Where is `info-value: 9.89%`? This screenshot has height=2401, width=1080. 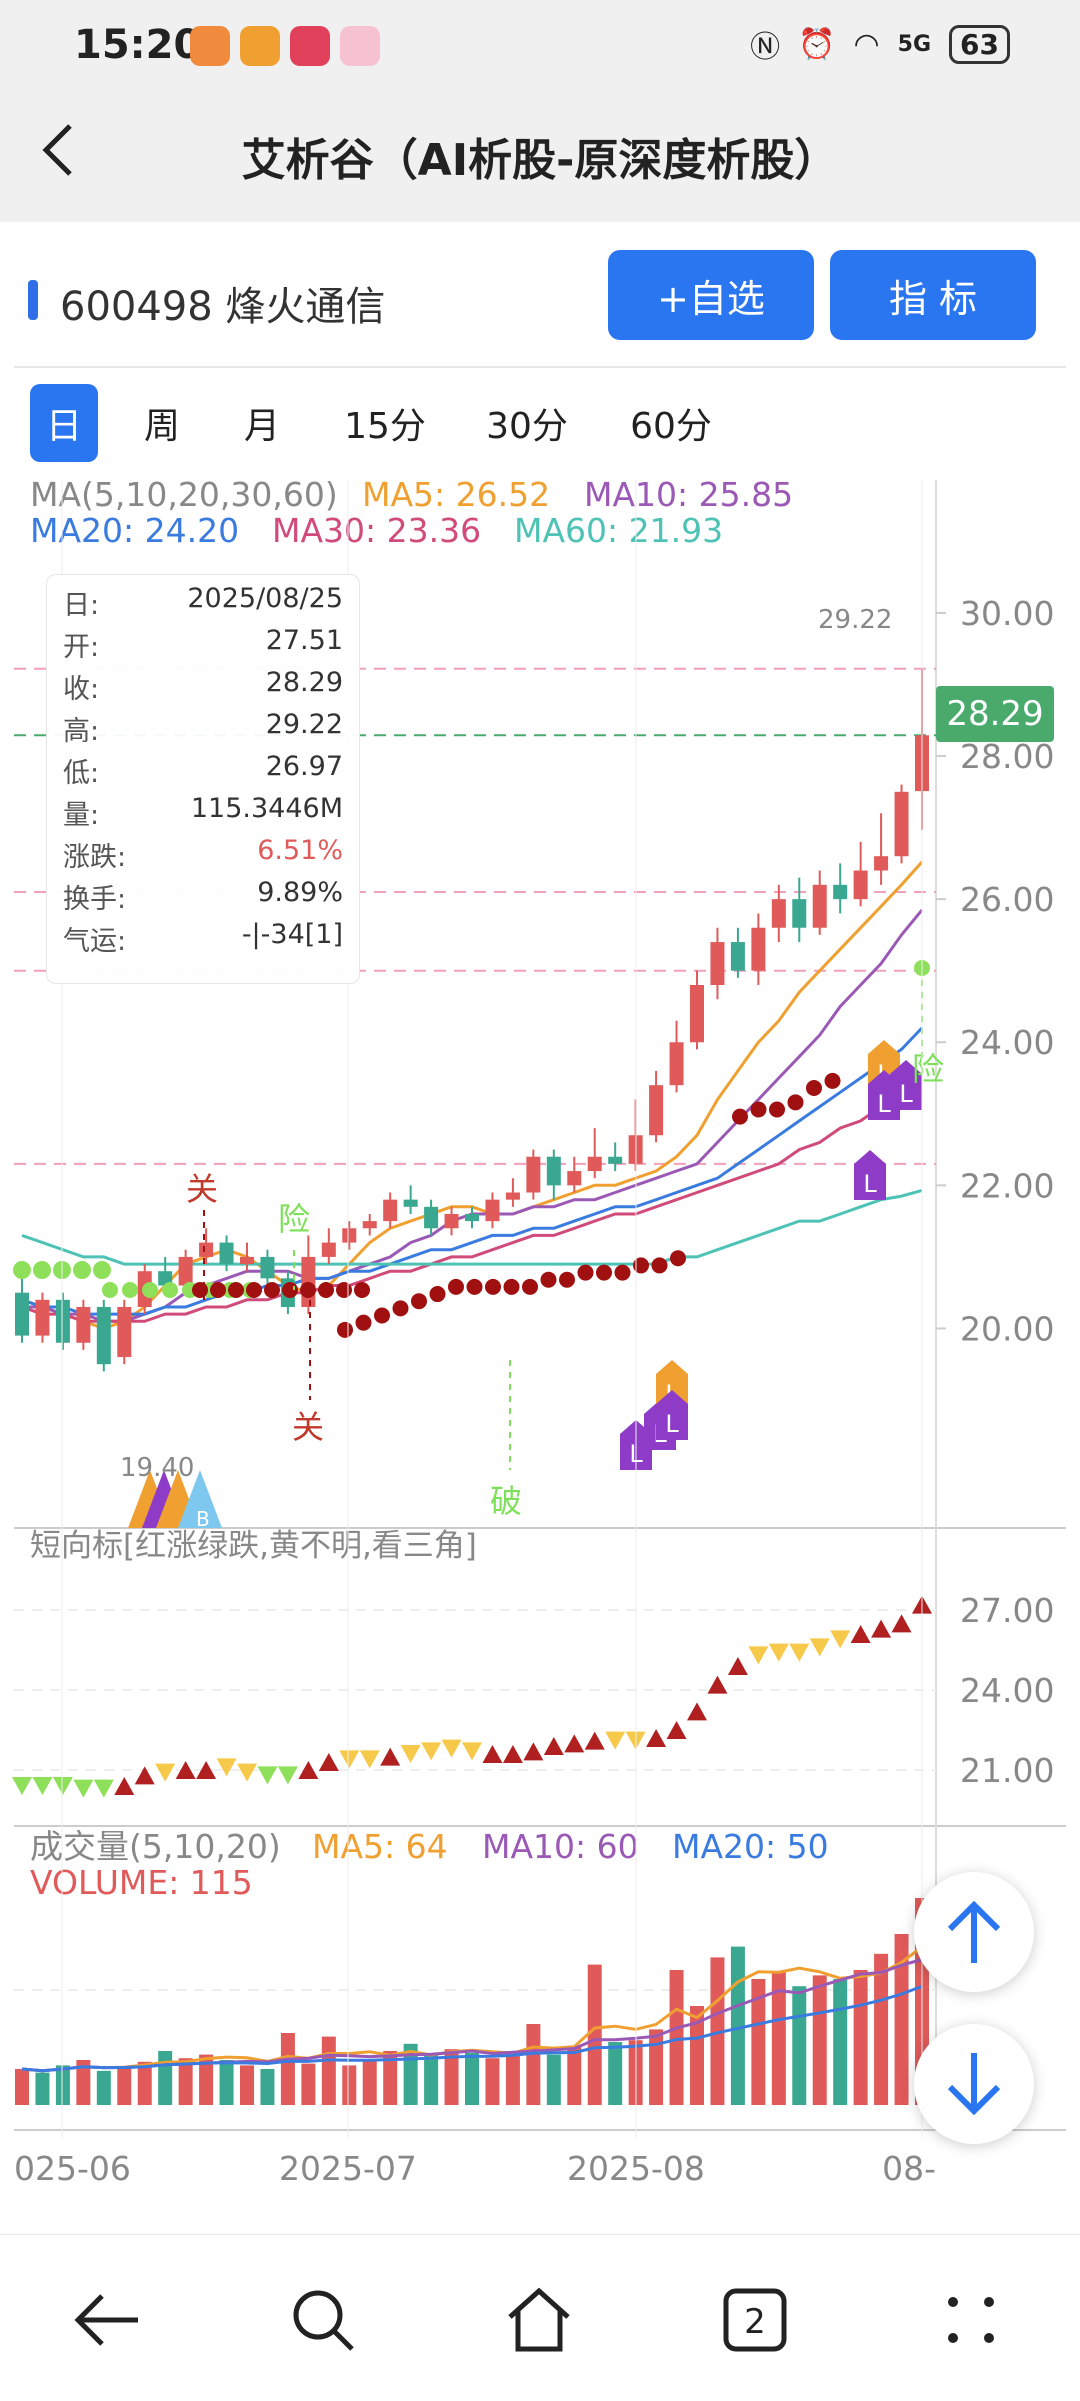 info-value: 9.89% is located at coordinates (300, 892).